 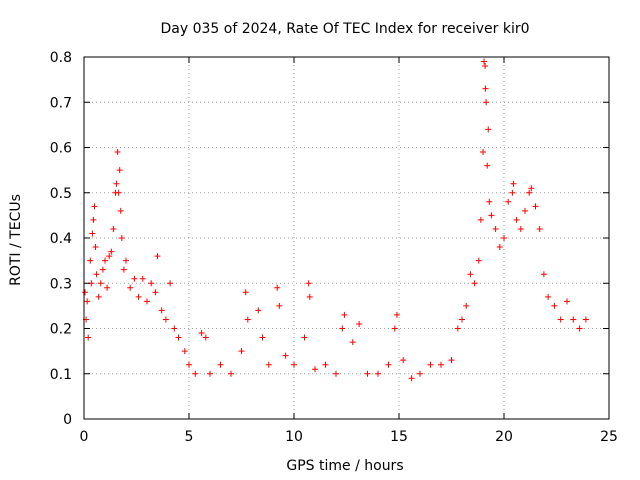 I want to click on y-tick-label: 0.8, so click(x=61, y=58).